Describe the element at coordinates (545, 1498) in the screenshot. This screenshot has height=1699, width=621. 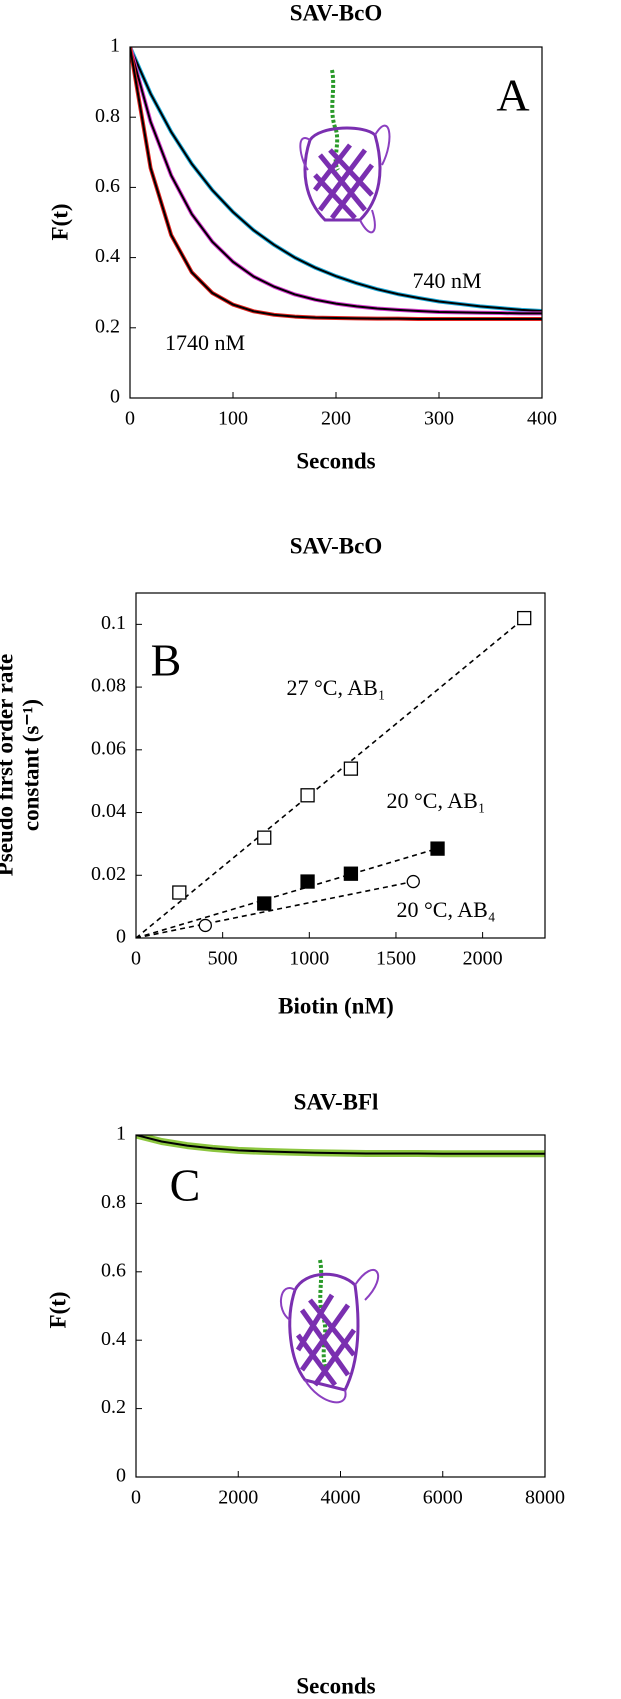
I see `x-tick-label: 8000` at that location.